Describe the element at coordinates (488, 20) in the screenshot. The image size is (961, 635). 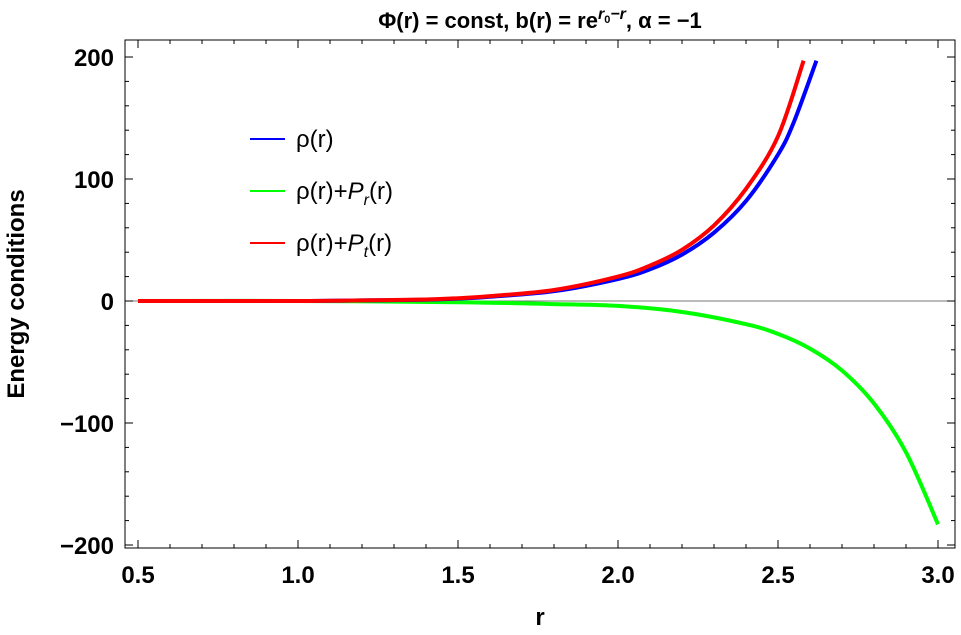
I see `chart-title-left: Φ(r) = const, b(r) = re` at that location.